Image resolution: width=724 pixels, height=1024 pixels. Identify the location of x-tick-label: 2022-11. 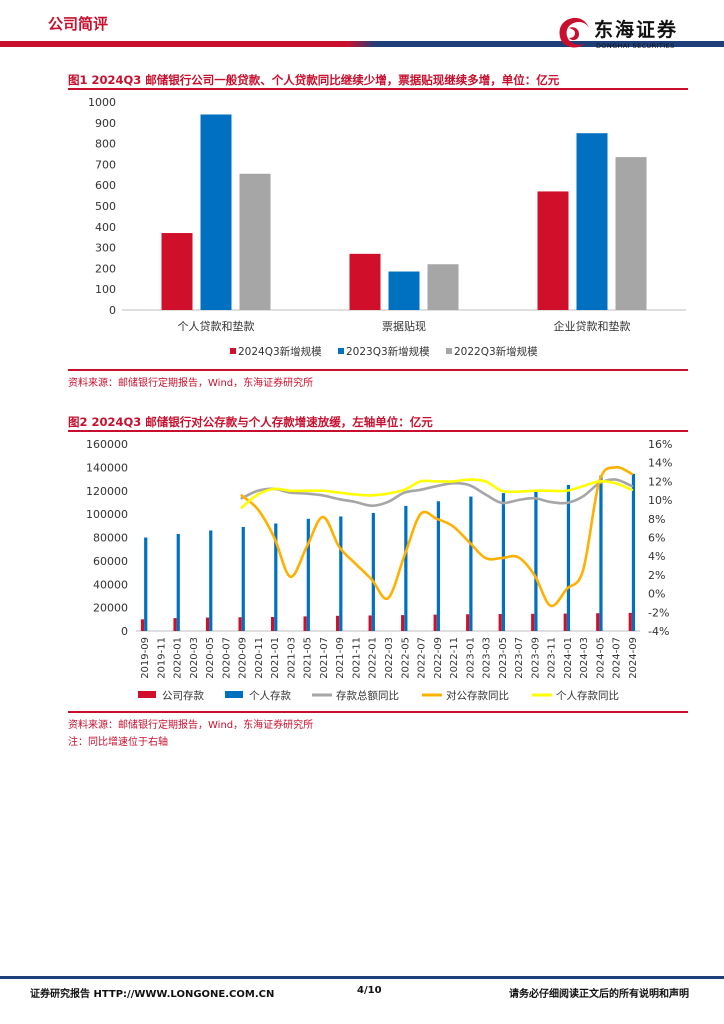
(454, 658).